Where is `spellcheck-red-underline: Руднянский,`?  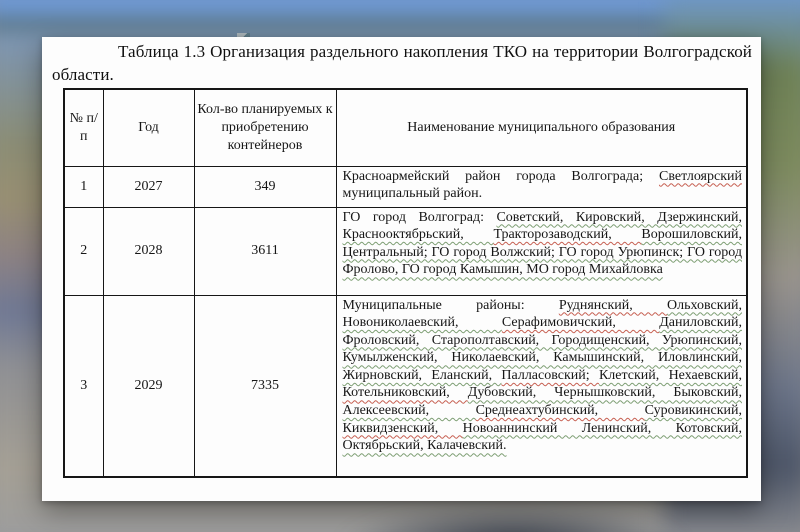
spellcheck-red-underline: Руднянский, is located at coordinates (613, 305).